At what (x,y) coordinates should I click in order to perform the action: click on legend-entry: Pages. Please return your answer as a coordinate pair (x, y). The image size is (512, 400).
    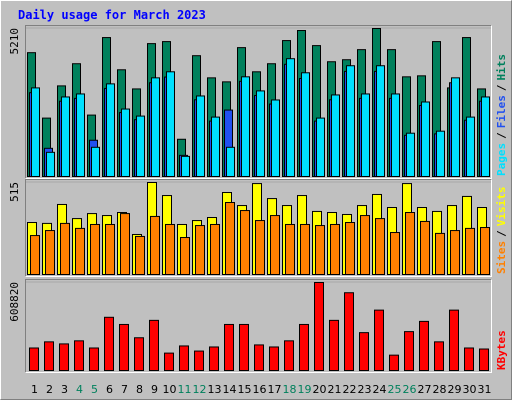
    Looking at the image, I should click on (501, 159).